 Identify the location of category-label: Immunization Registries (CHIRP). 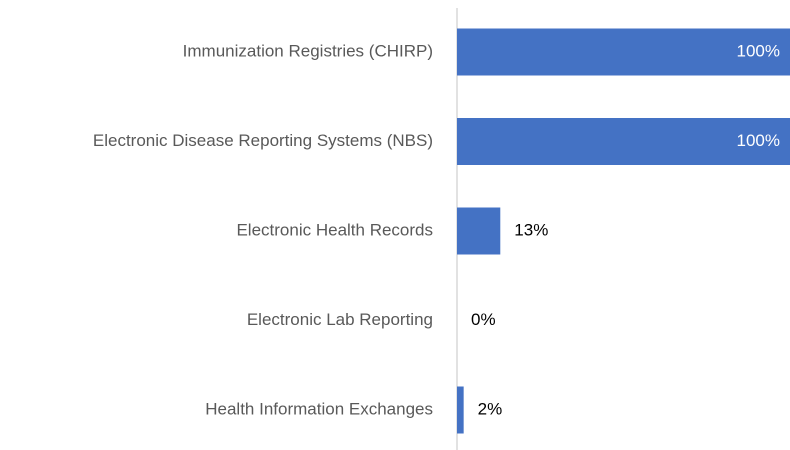
(308, 50).